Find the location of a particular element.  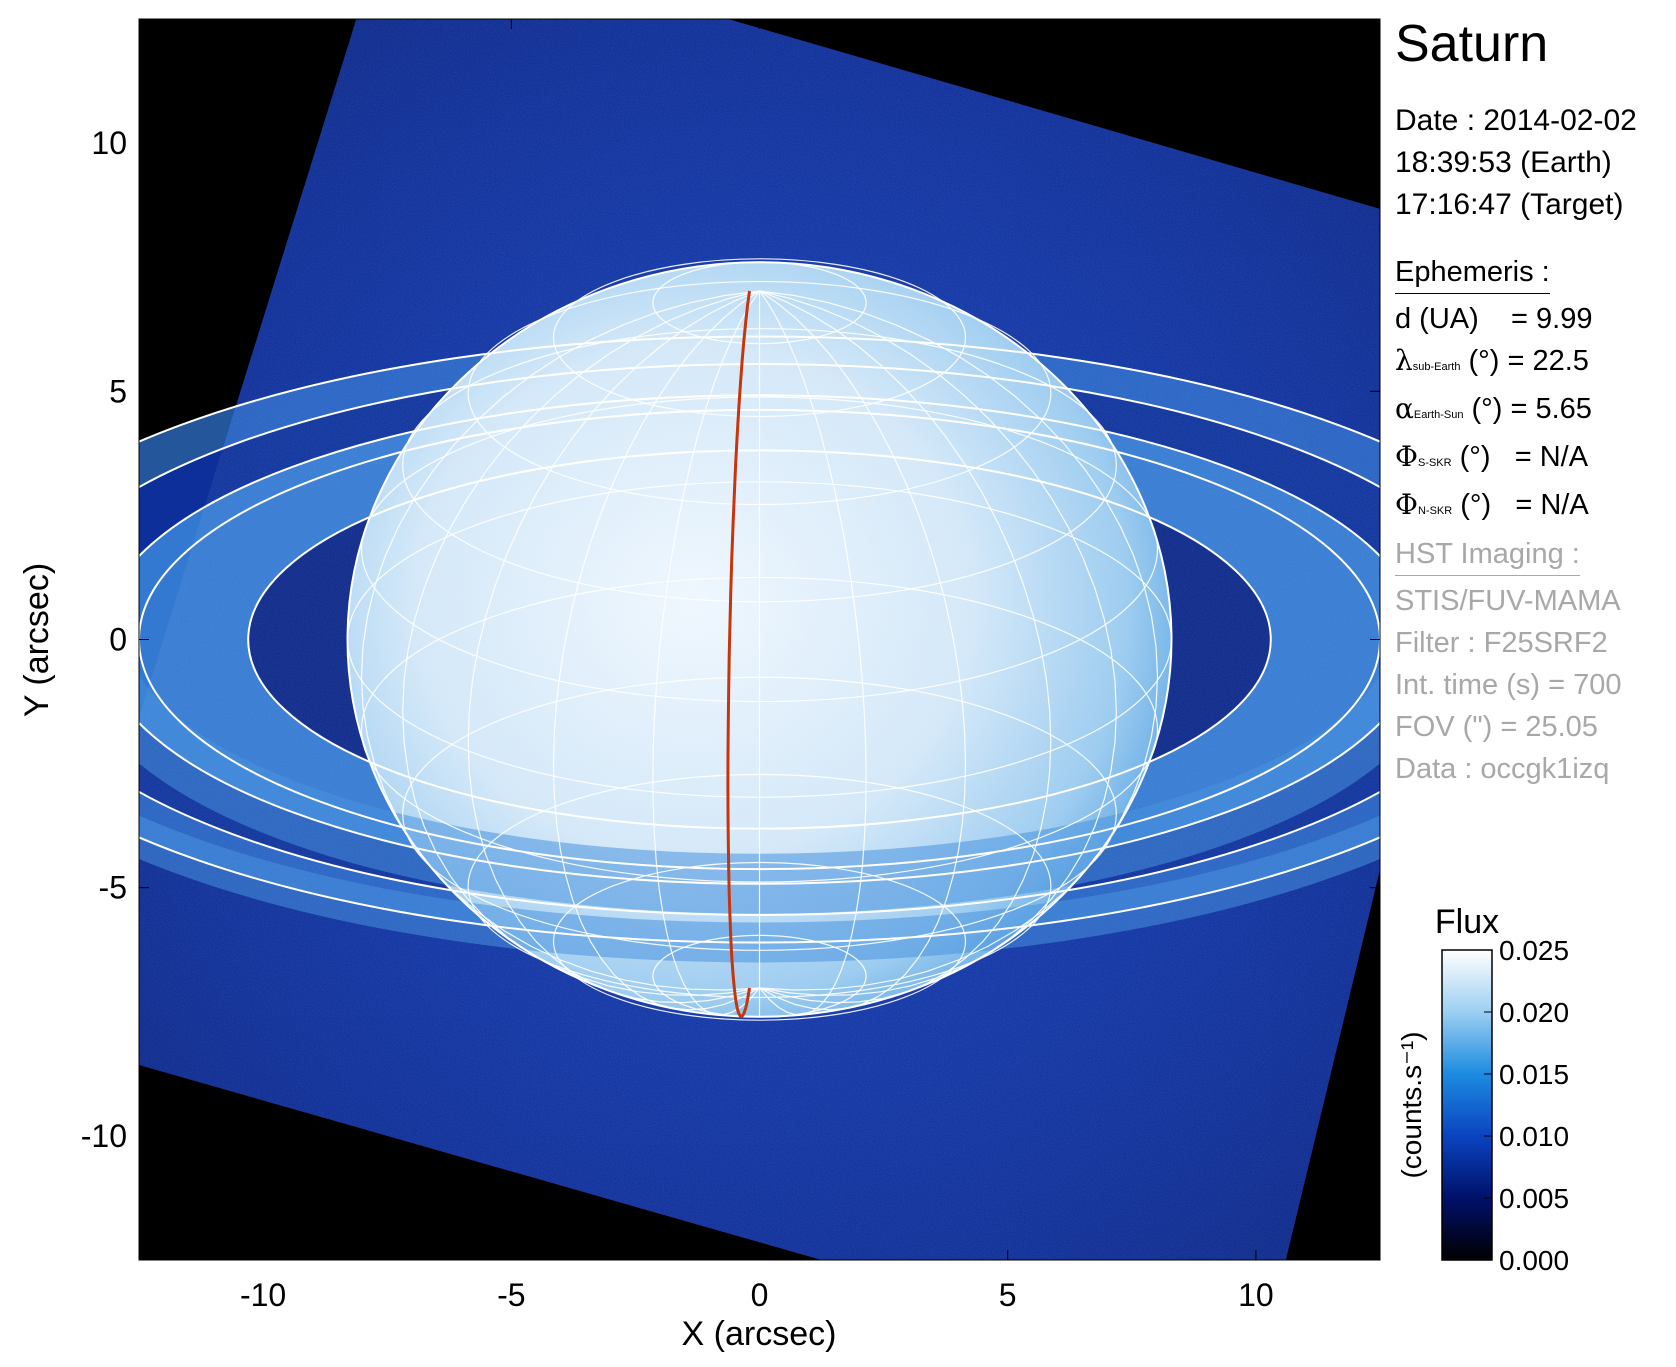

y-axis-label: Y (arcsec) is located at coordinates (37, 640).